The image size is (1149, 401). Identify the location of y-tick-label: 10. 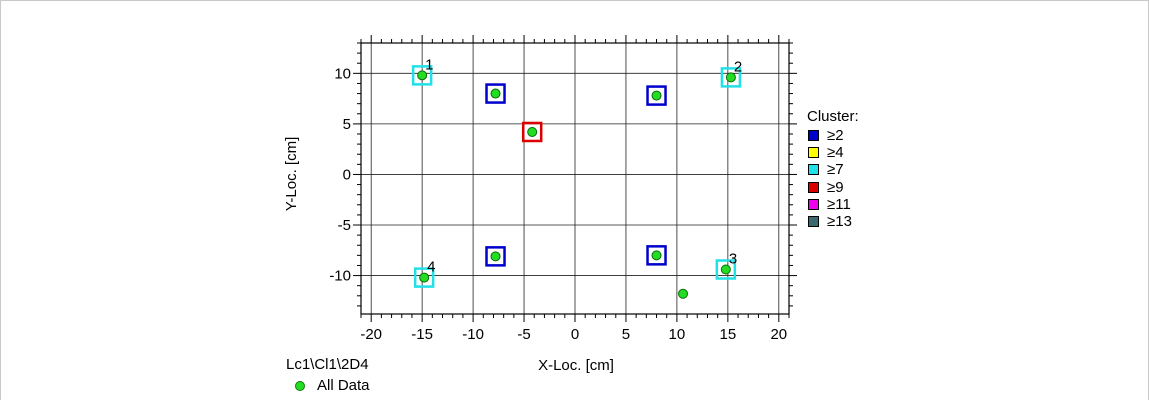
(342, 73).